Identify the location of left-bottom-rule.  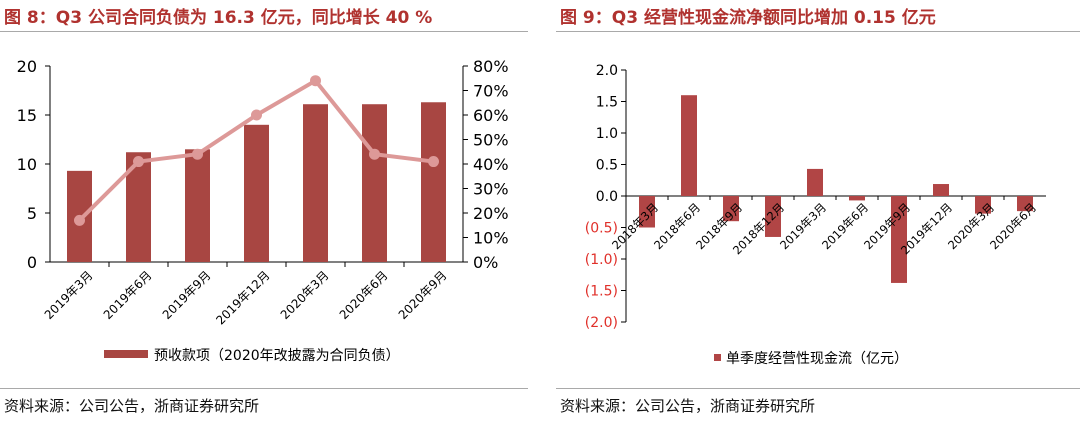
(264, 388).